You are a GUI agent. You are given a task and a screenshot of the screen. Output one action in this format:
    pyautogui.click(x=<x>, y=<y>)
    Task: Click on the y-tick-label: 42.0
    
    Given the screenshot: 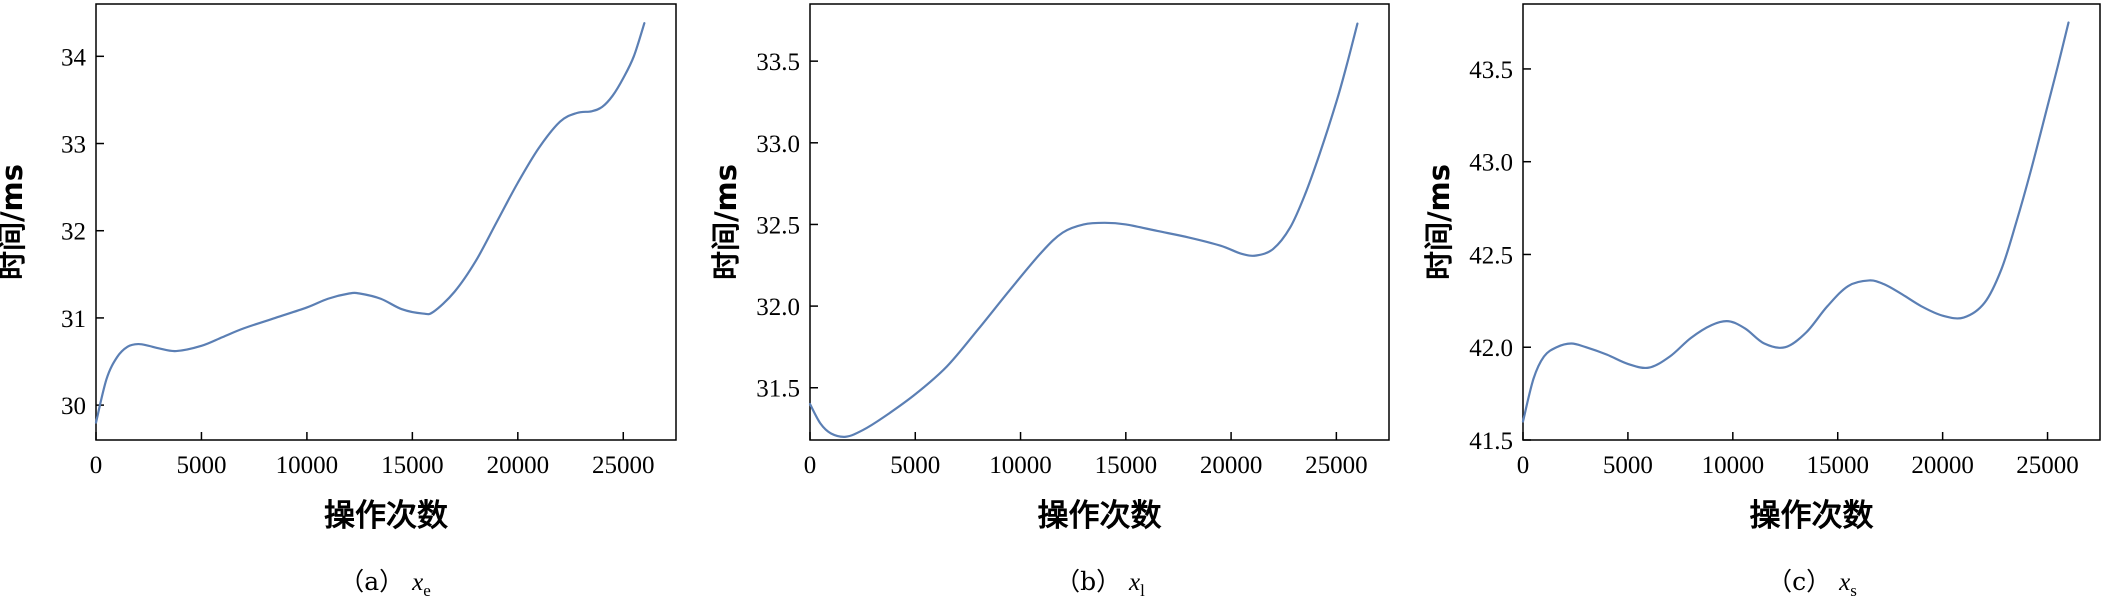 What is the action you would take?
    pyautogui.click(x=1491, y=348)
    